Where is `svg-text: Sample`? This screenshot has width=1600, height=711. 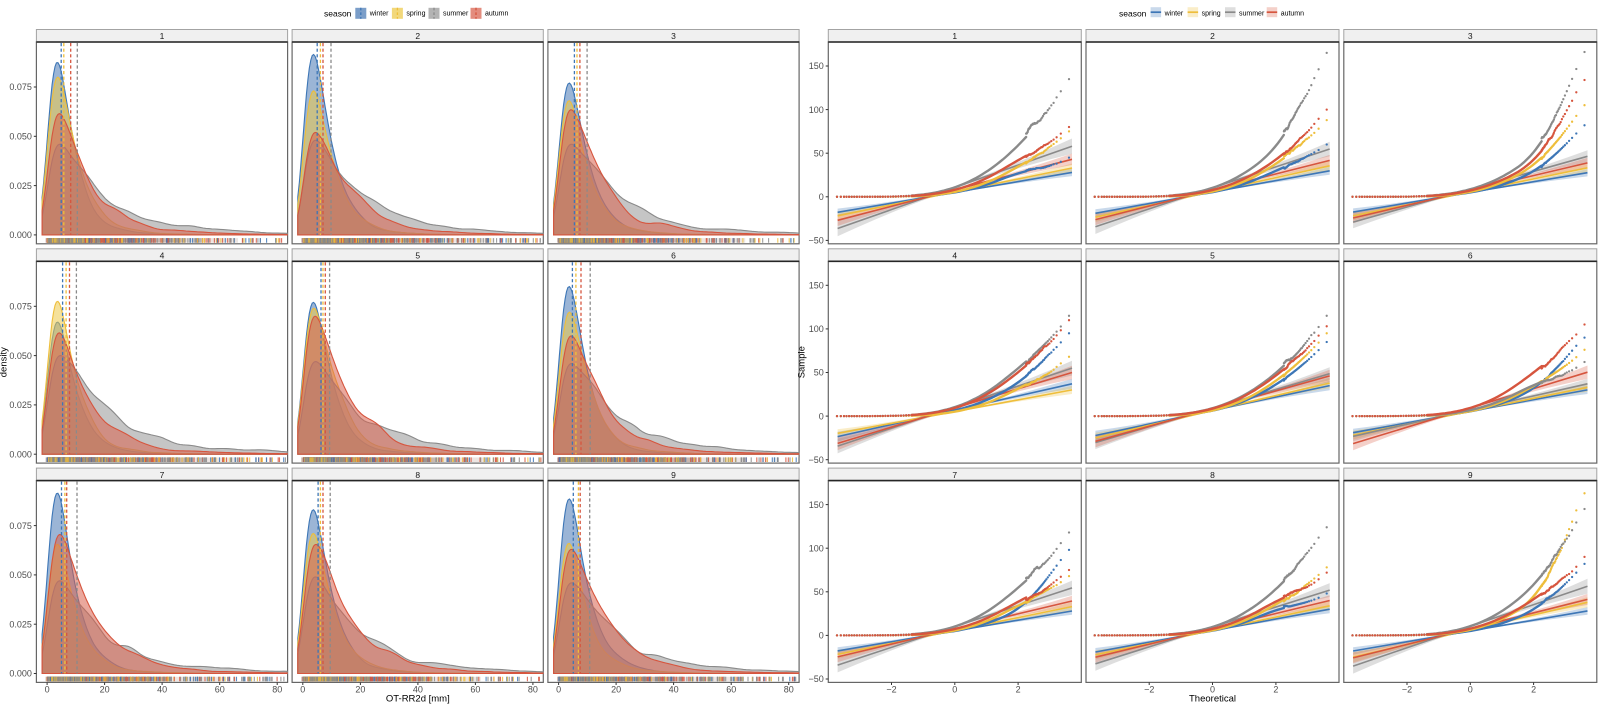
svg-text: Sample is located at coordinates (802, 362).